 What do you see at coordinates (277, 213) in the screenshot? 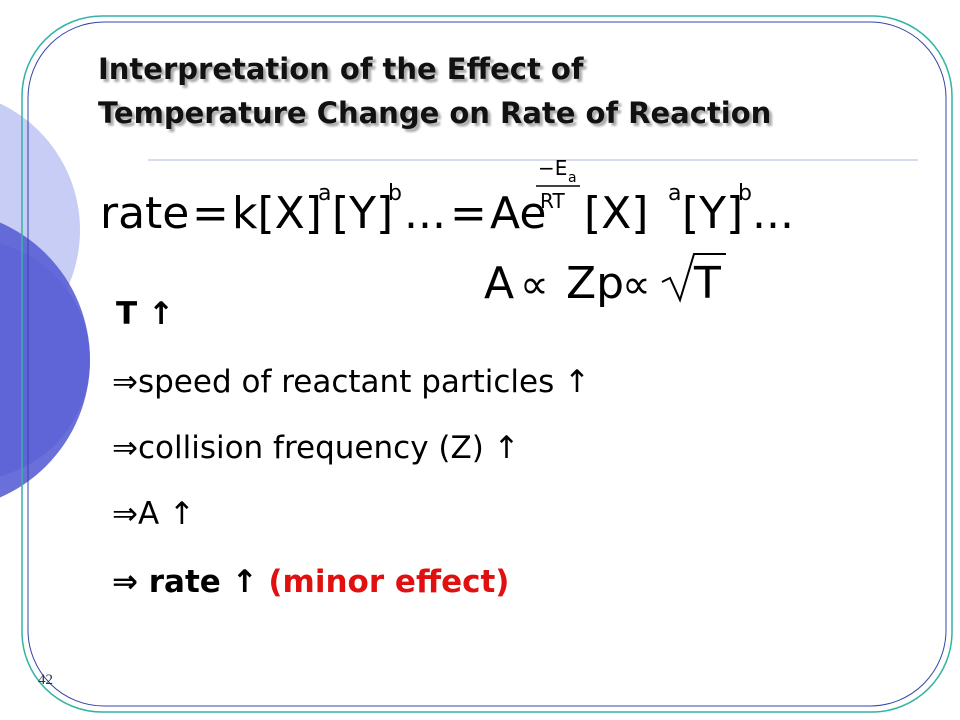
I see `eq-text: k[X]` at bounding box center [277, 213].